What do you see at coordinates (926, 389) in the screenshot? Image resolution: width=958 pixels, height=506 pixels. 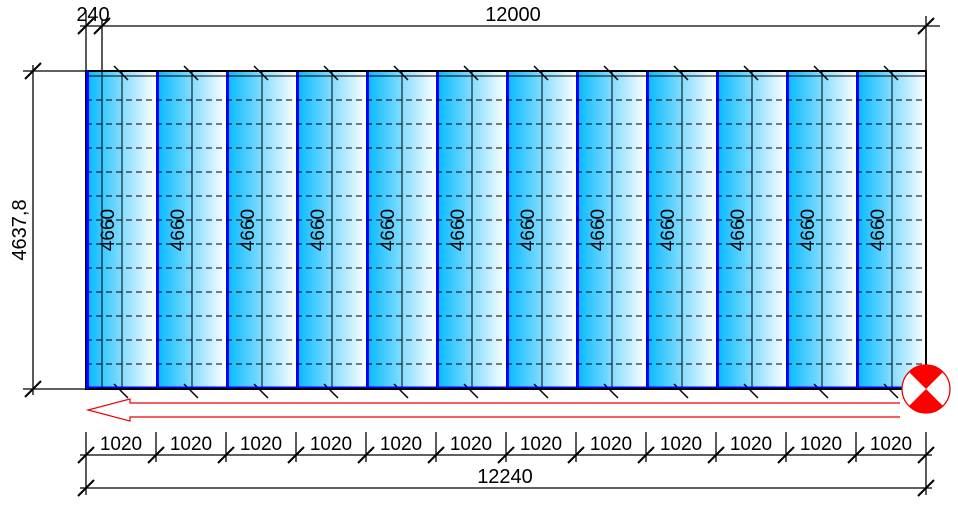 I see `origin-marker-icon` at bounding box center [926, 389].